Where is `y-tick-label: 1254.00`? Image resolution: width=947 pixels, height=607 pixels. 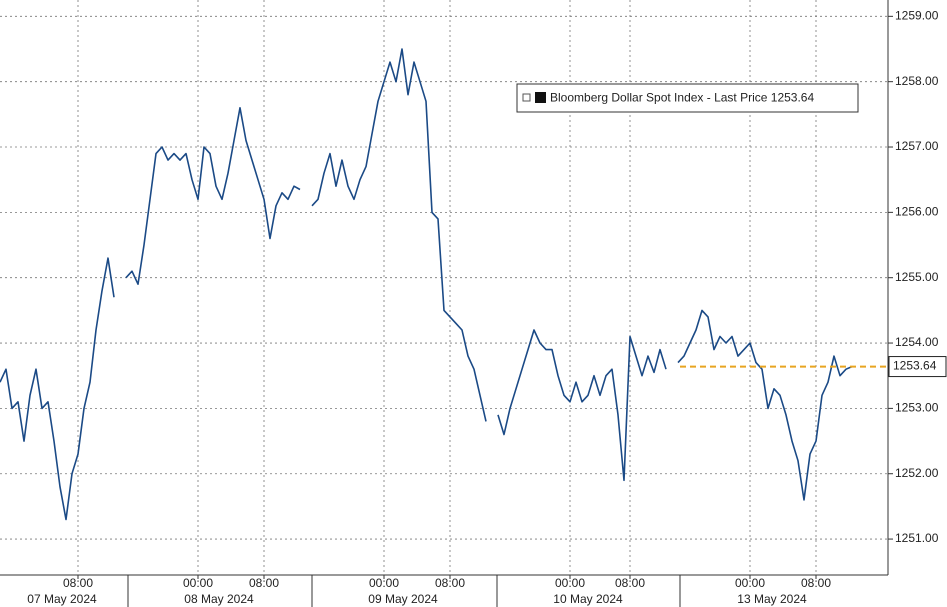 y-tick-label: 1254.00 is located at coordinates (917, 342).